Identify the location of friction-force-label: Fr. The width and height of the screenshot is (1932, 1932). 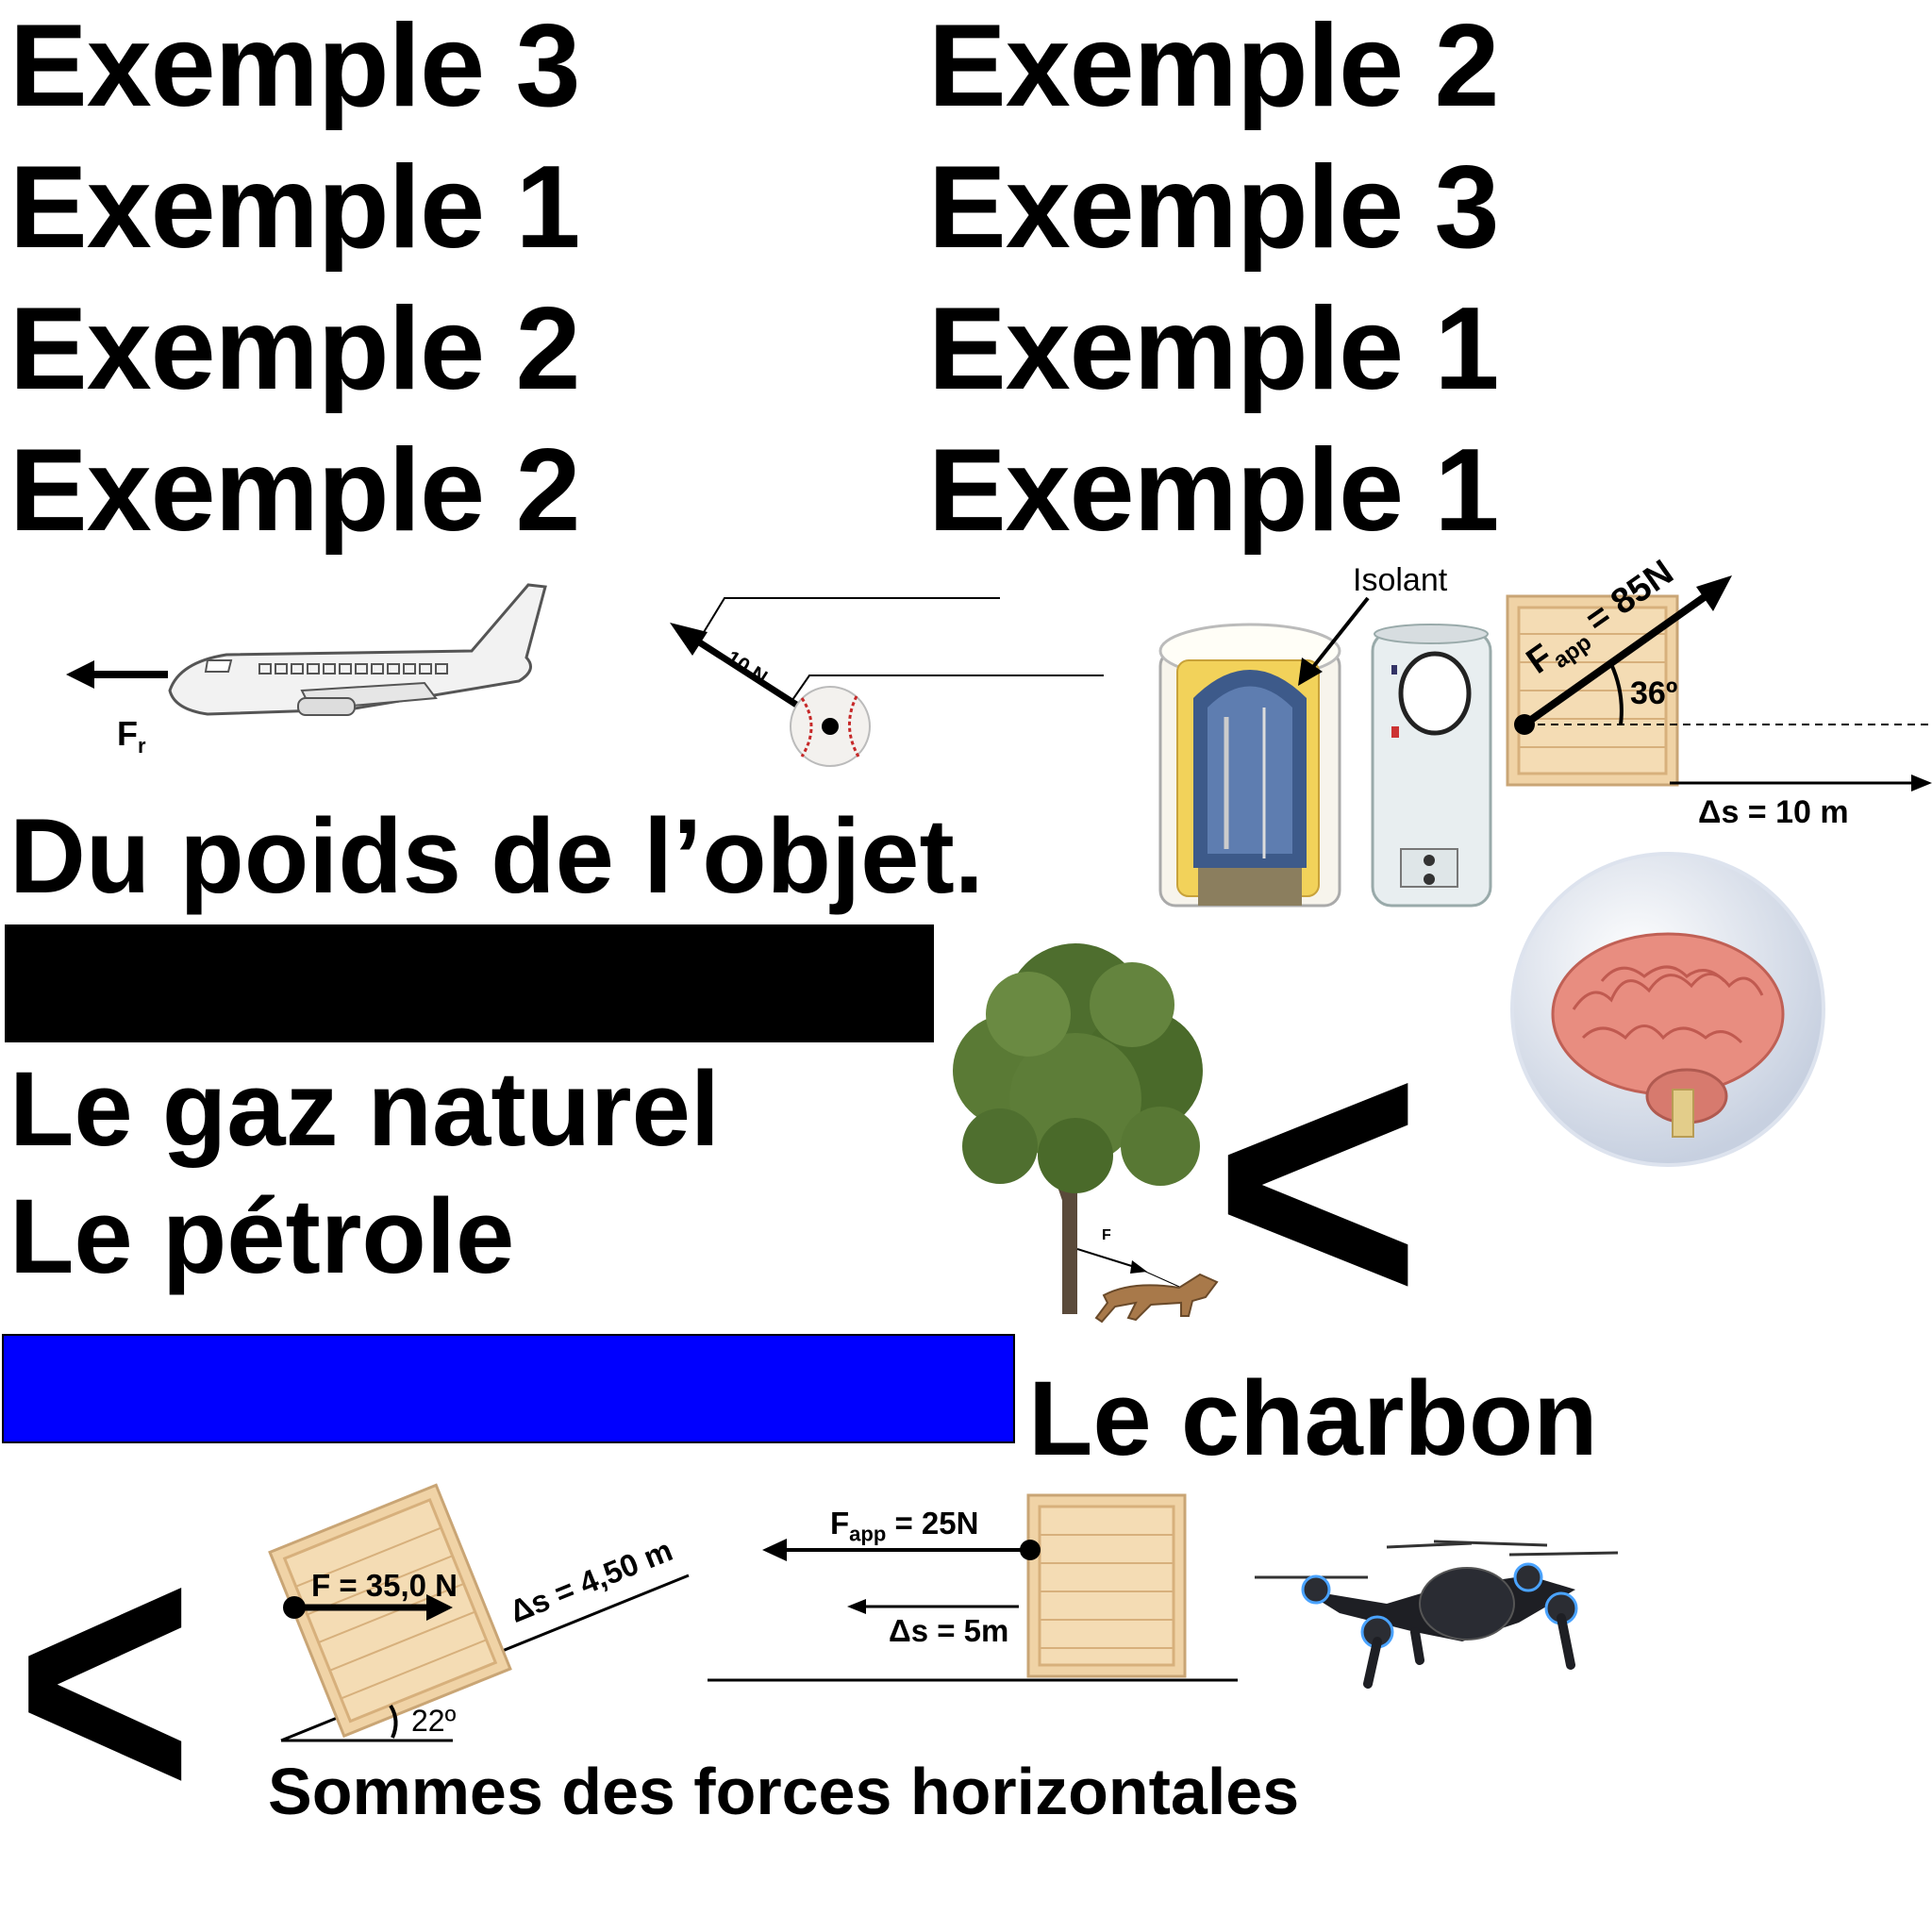
(131, 736).